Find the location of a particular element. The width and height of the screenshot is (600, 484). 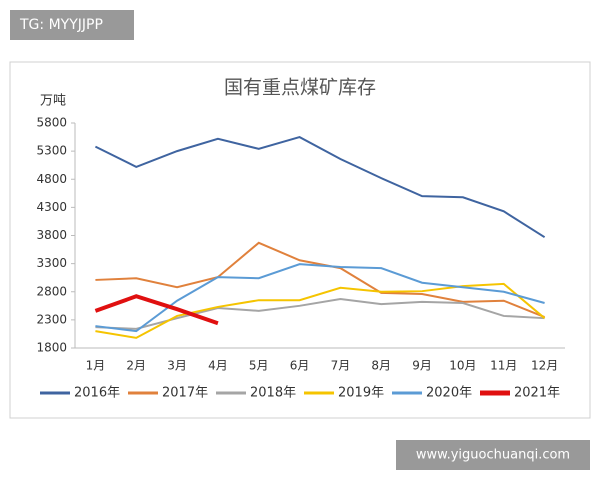

x-tick-label: 2月 is located at coordinates (136, 366).